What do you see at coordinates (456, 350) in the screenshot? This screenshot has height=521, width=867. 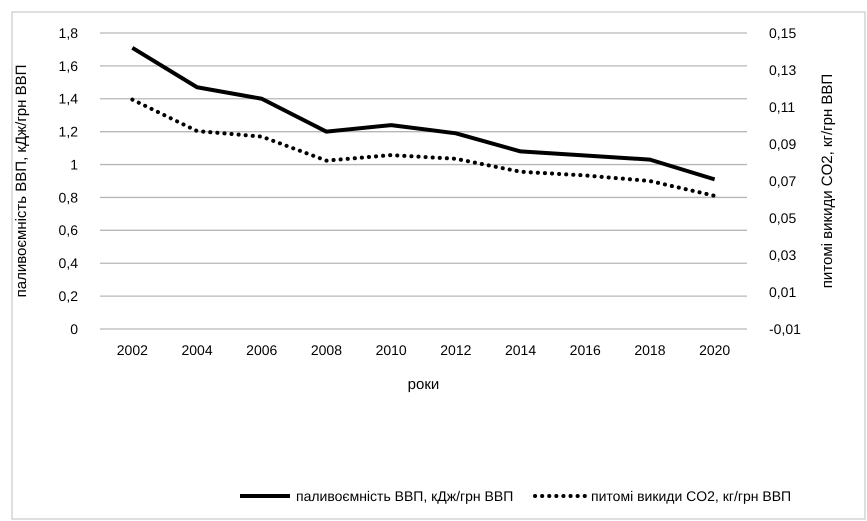 I see `x-tick-label: 2012` at bounding box center [456, 350].